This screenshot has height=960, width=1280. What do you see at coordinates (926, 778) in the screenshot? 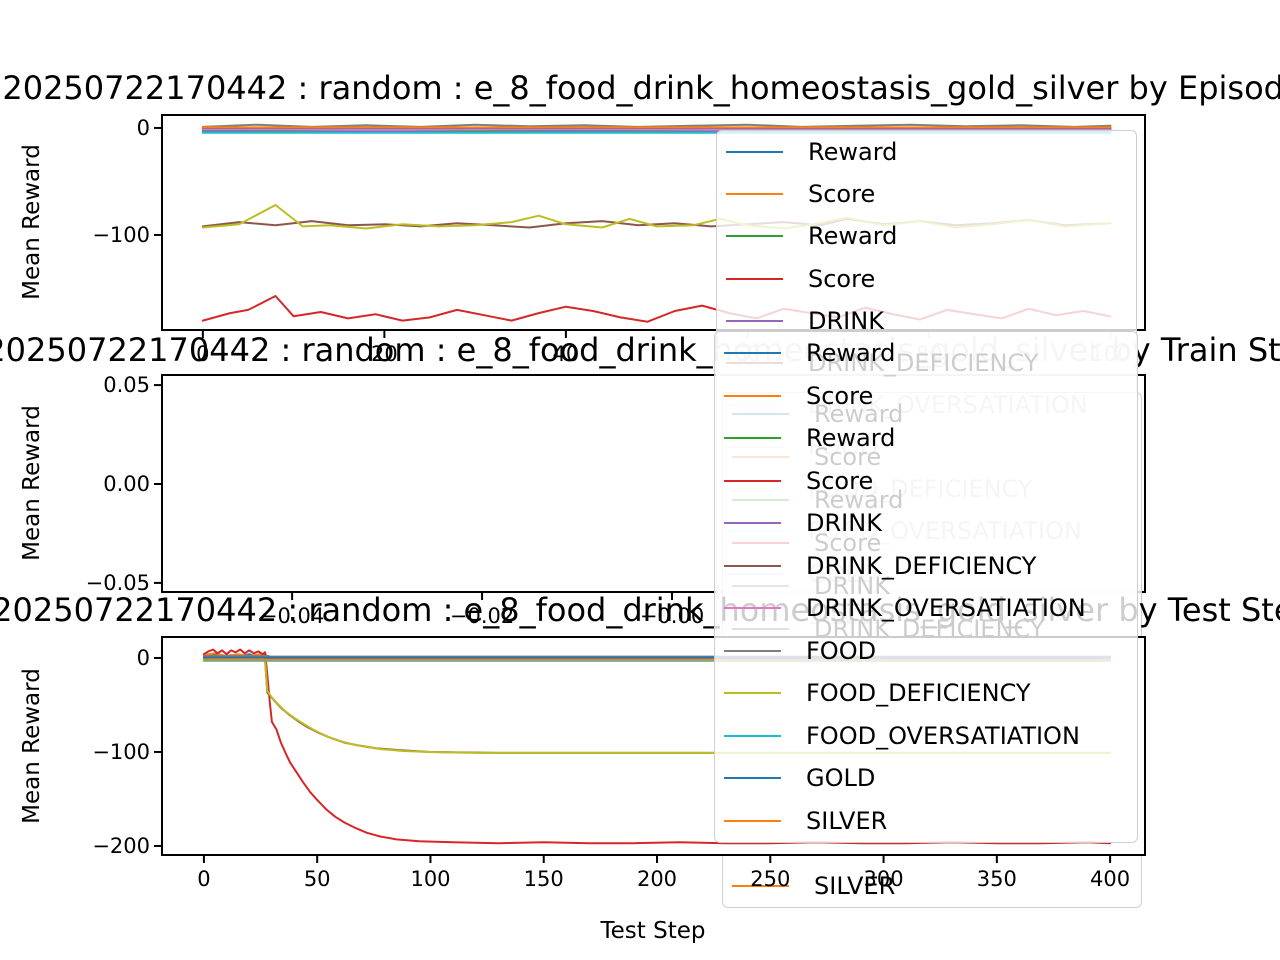
I see `legend-entry: GOLD` at bounding box center [926, 778].